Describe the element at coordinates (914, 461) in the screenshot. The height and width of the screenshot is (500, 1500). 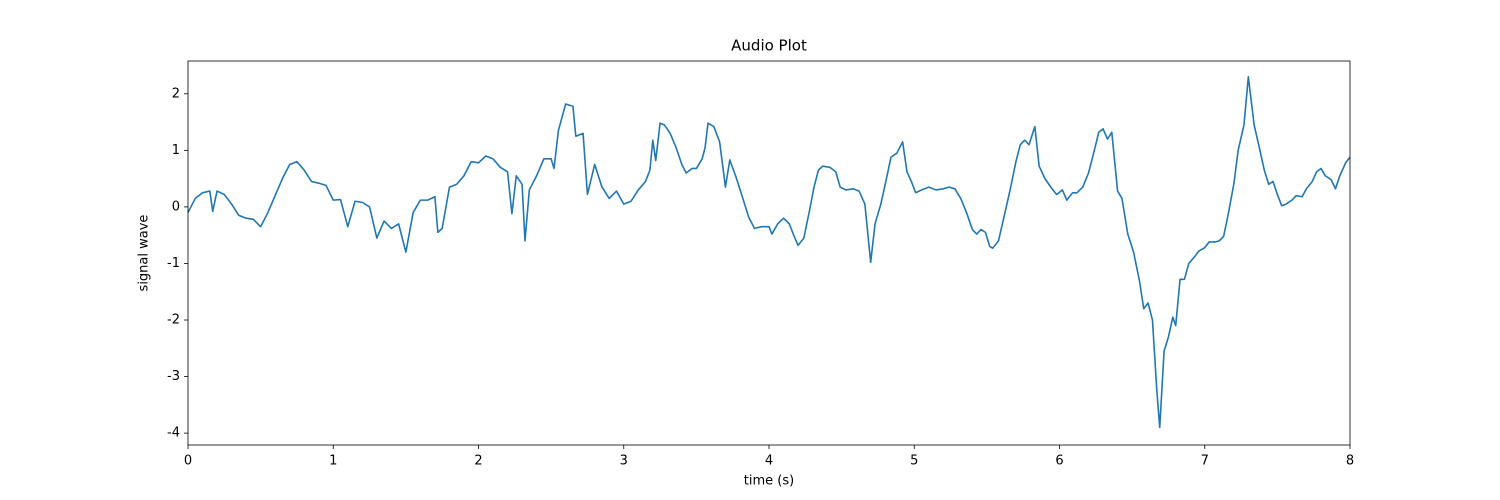
I see `x-tick-label: 5` at that location.